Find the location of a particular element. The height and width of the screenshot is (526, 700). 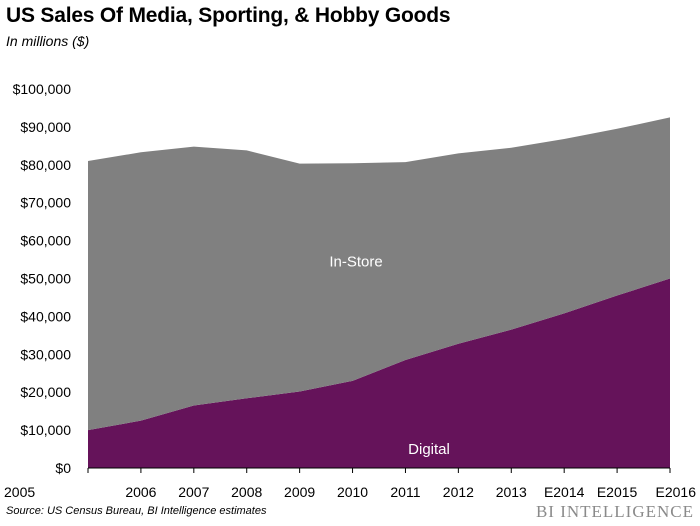

series-label-in-store: In-Store is located at coordinates (355, 261).